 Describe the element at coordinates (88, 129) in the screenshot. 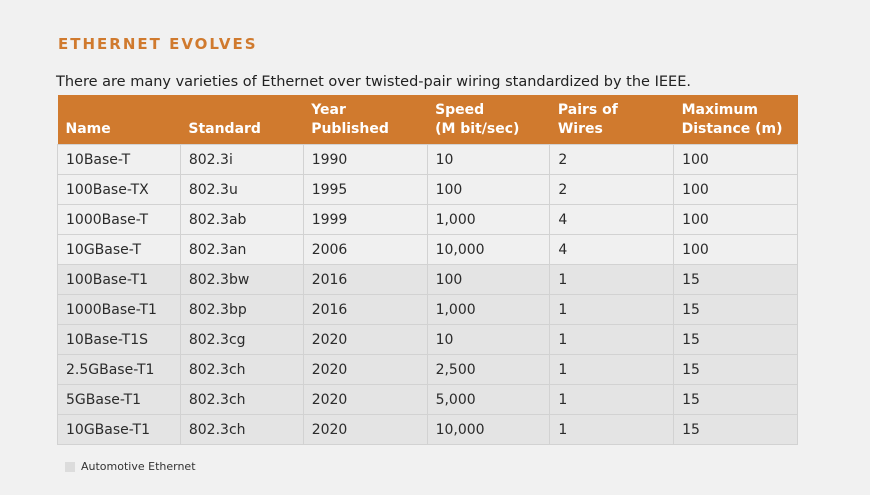

I see `header-line-2: Name` at that location.